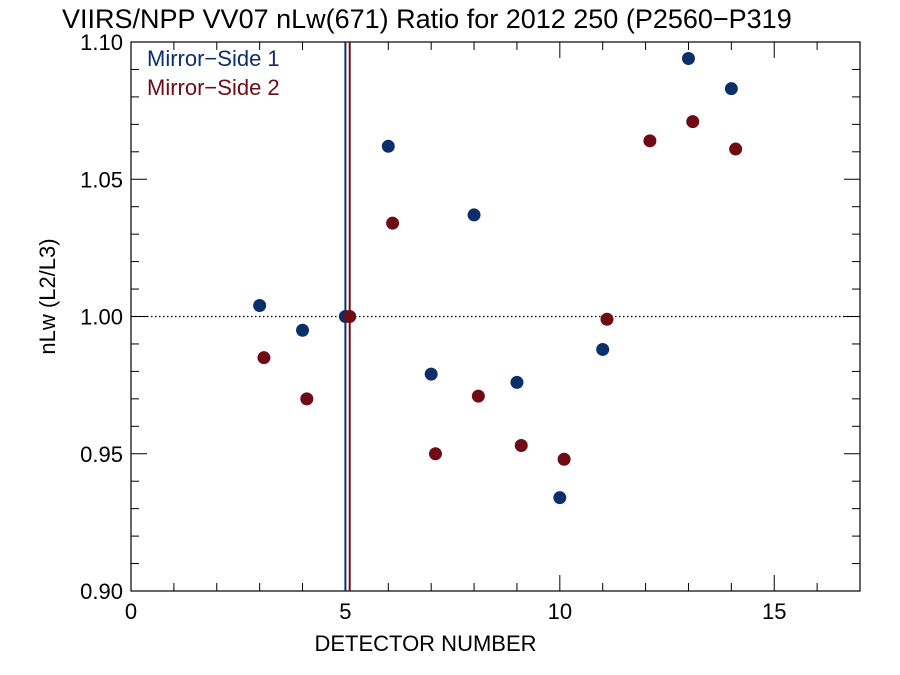 This screenshot has width=900, height=675. I want to click on legend-entry-1: Mirror−Side 1, so click(213, 58).